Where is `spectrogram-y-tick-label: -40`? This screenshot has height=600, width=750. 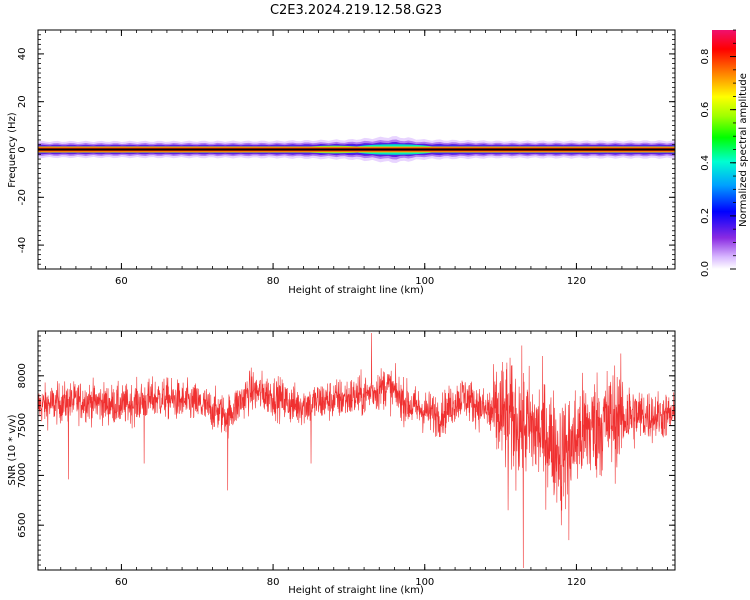
spectrogram-y-tick-label: -40 is located at coordinates (22, 245).